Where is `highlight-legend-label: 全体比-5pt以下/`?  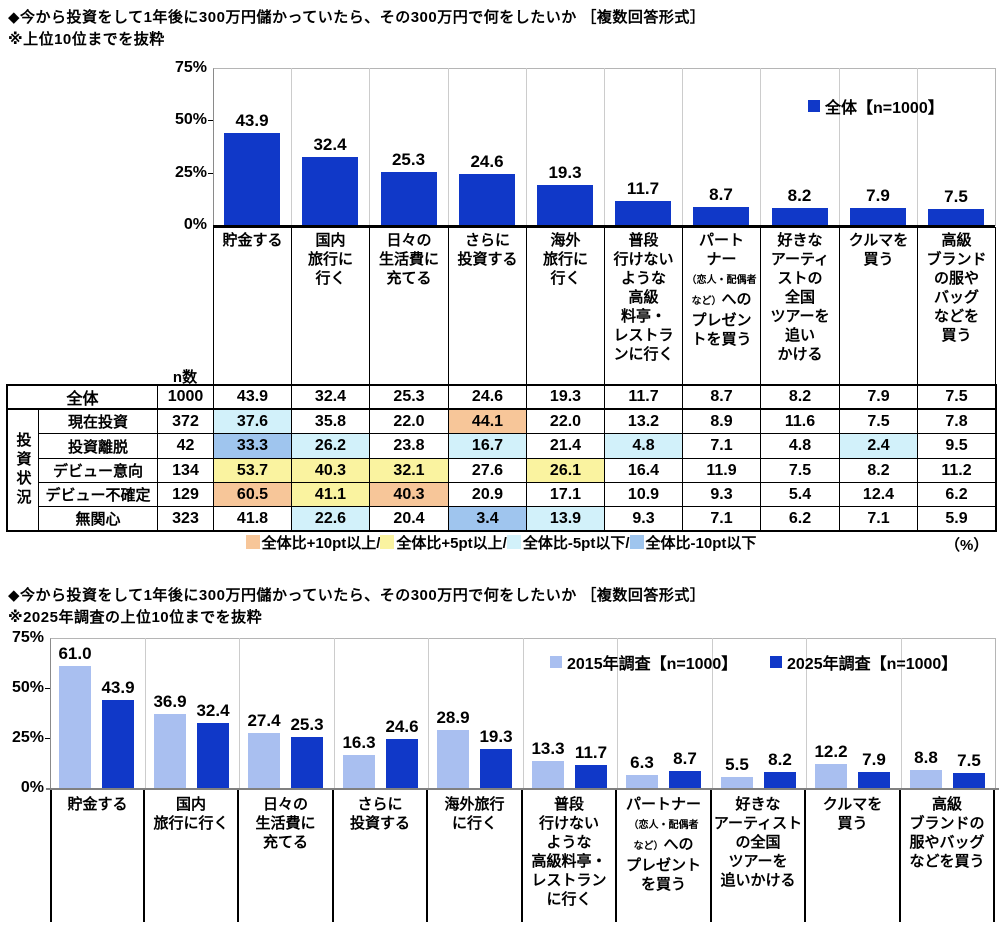
highlight-legend-label: 全体比-5pt以下/ is located at coordinates (576, 543).